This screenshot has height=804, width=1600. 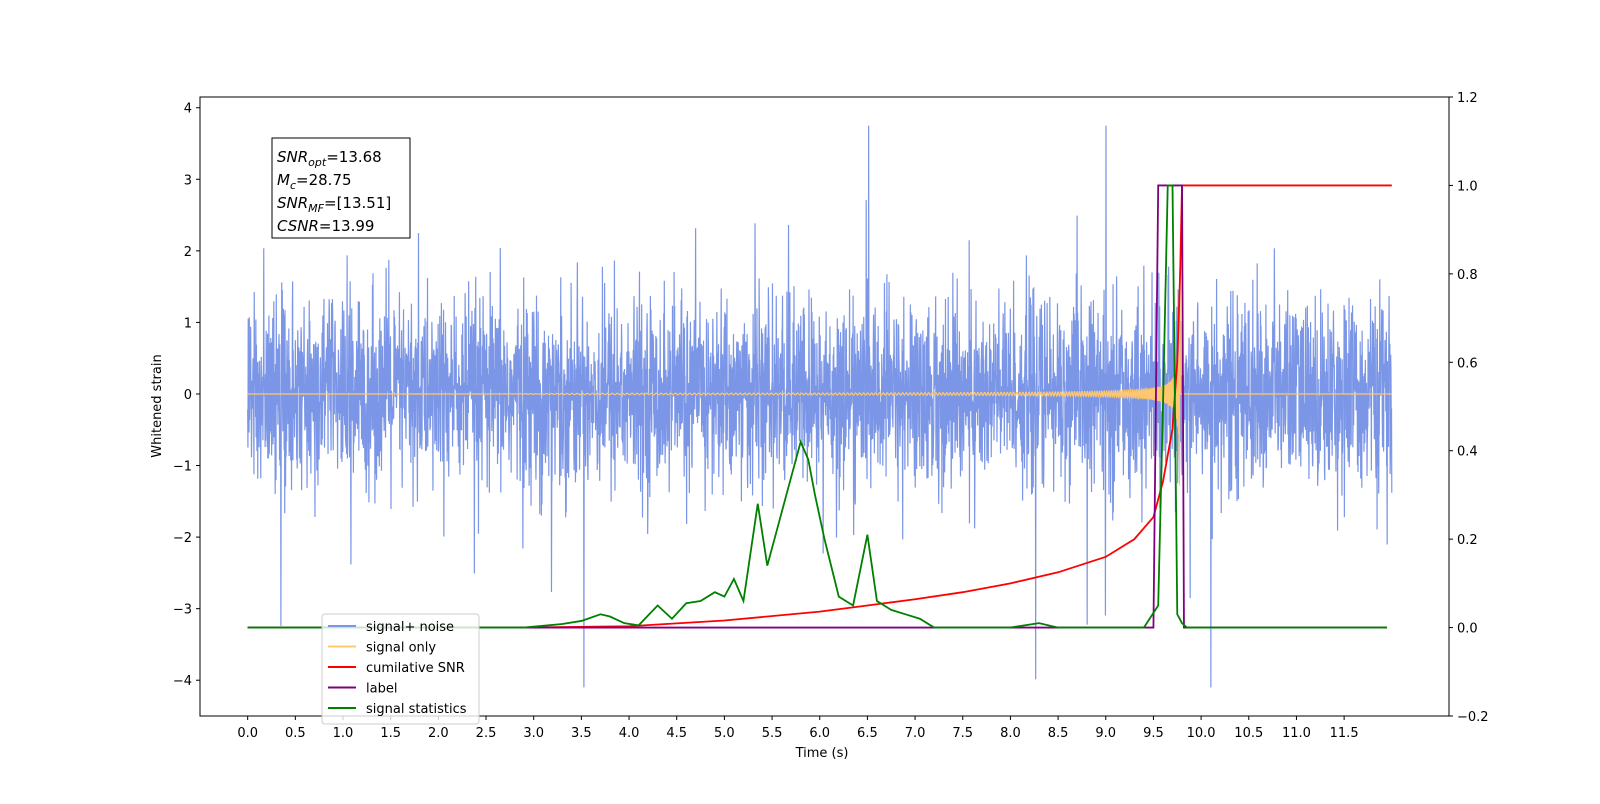 I want to click on x-tick-label: 2.0, so click(x=438, y=733).